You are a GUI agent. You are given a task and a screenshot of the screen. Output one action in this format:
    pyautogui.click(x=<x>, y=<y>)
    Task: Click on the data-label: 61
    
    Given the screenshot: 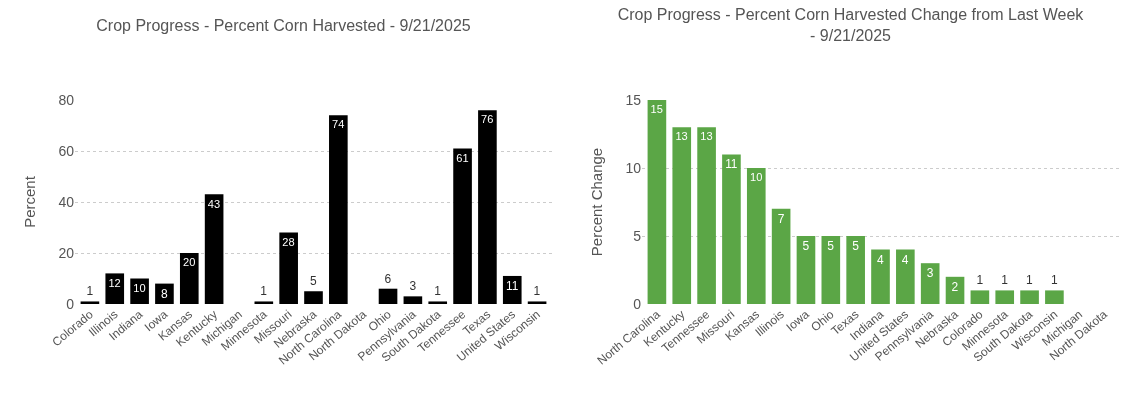 What is the action you would take?
    pyautogui.click(x=462, y=157)
    